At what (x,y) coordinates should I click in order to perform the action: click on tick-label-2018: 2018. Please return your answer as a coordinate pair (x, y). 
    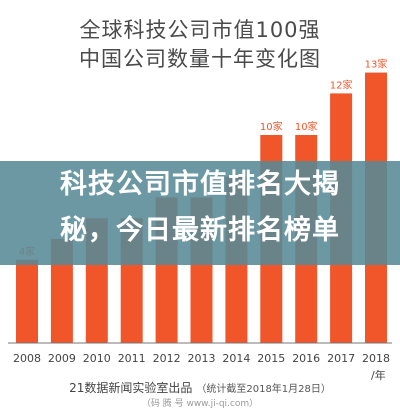
    Looking at the image, I should click on (376, 358).